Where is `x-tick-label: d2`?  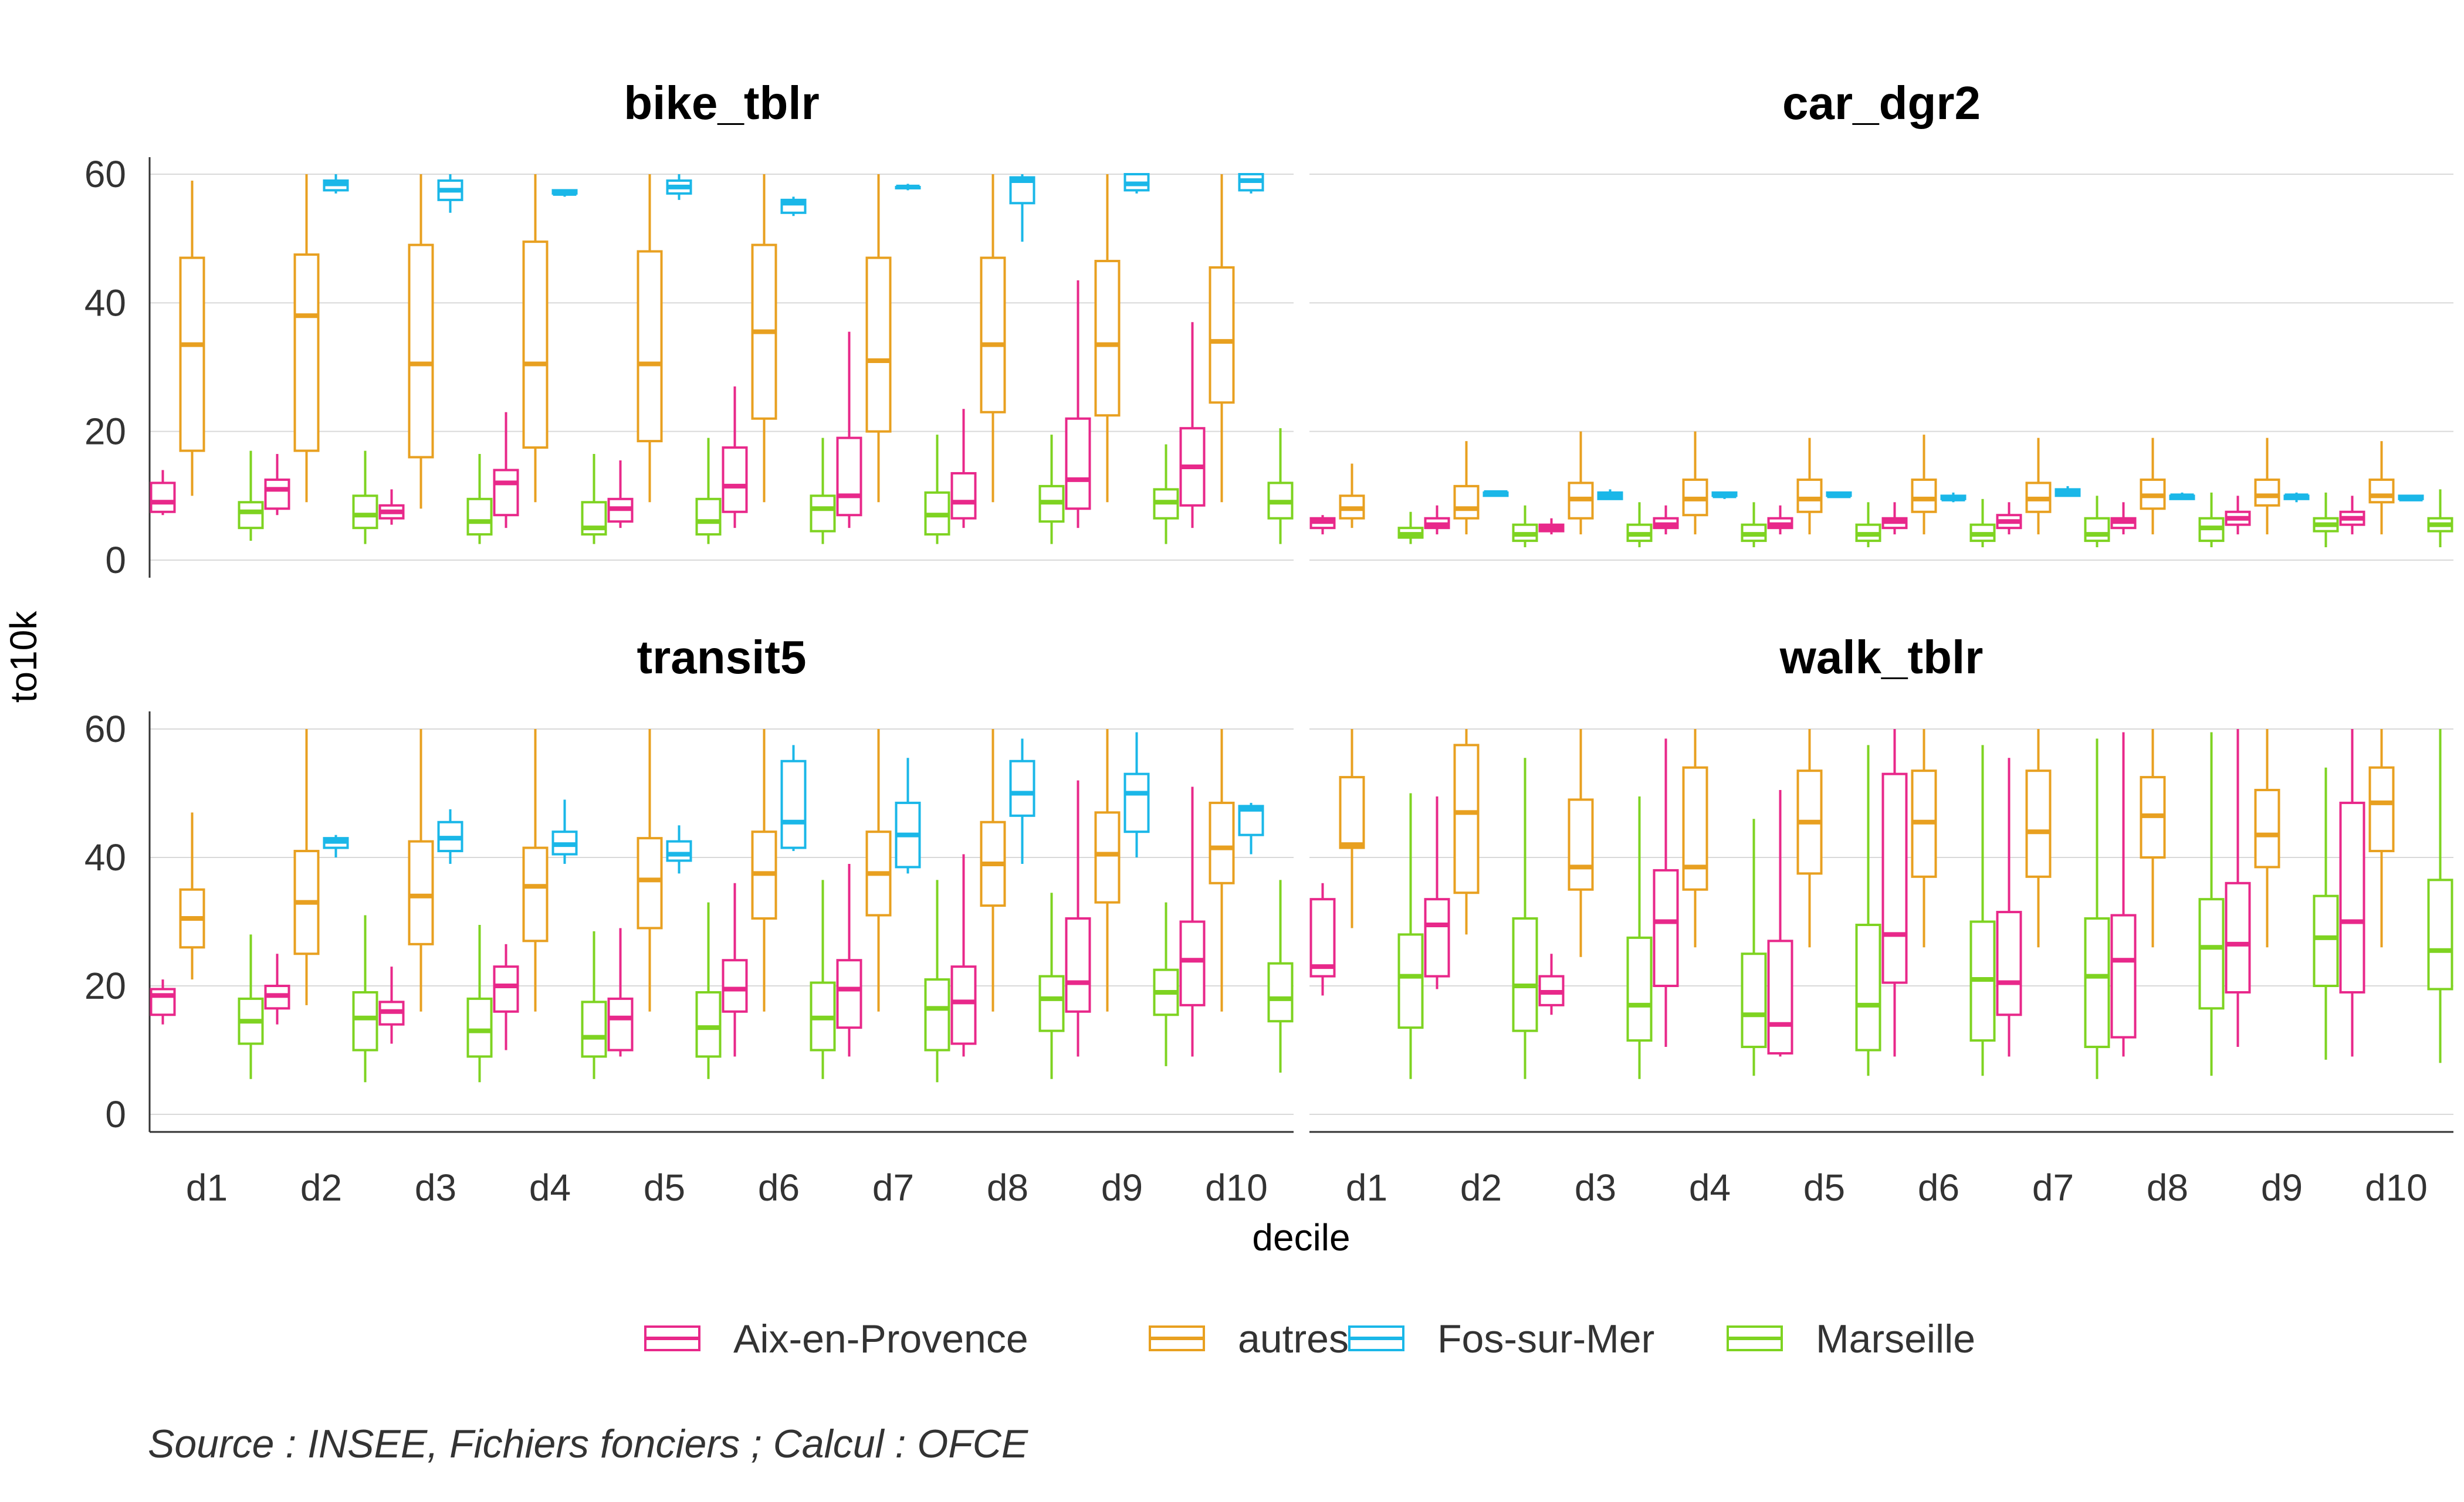 x-tick-label: d2 is located at coordinates (321, 1188).